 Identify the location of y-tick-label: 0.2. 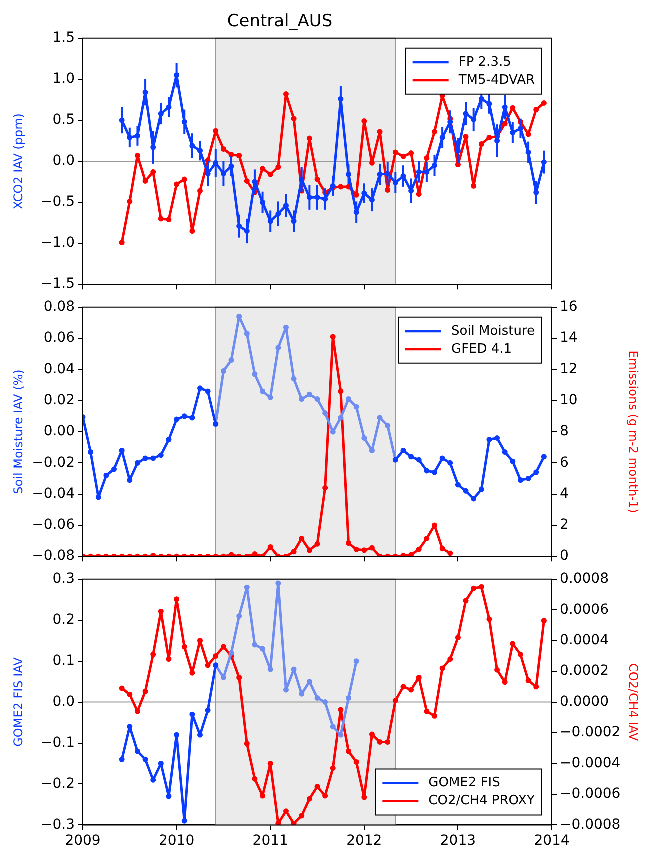
(63, 620).